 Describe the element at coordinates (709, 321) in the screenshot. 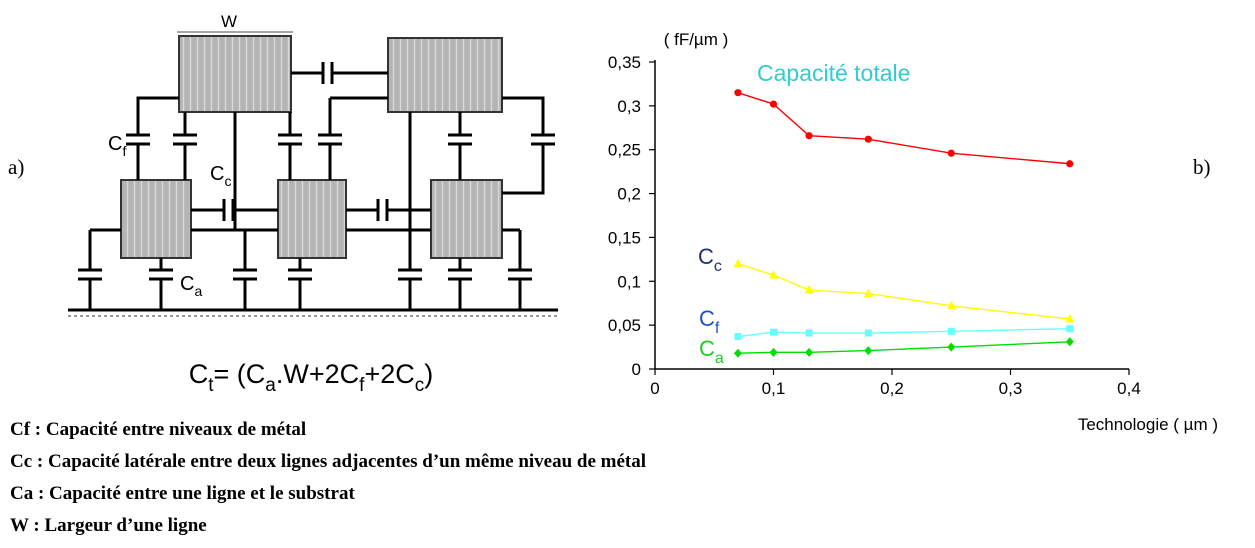

I see `series-label: Cf​` at that location.